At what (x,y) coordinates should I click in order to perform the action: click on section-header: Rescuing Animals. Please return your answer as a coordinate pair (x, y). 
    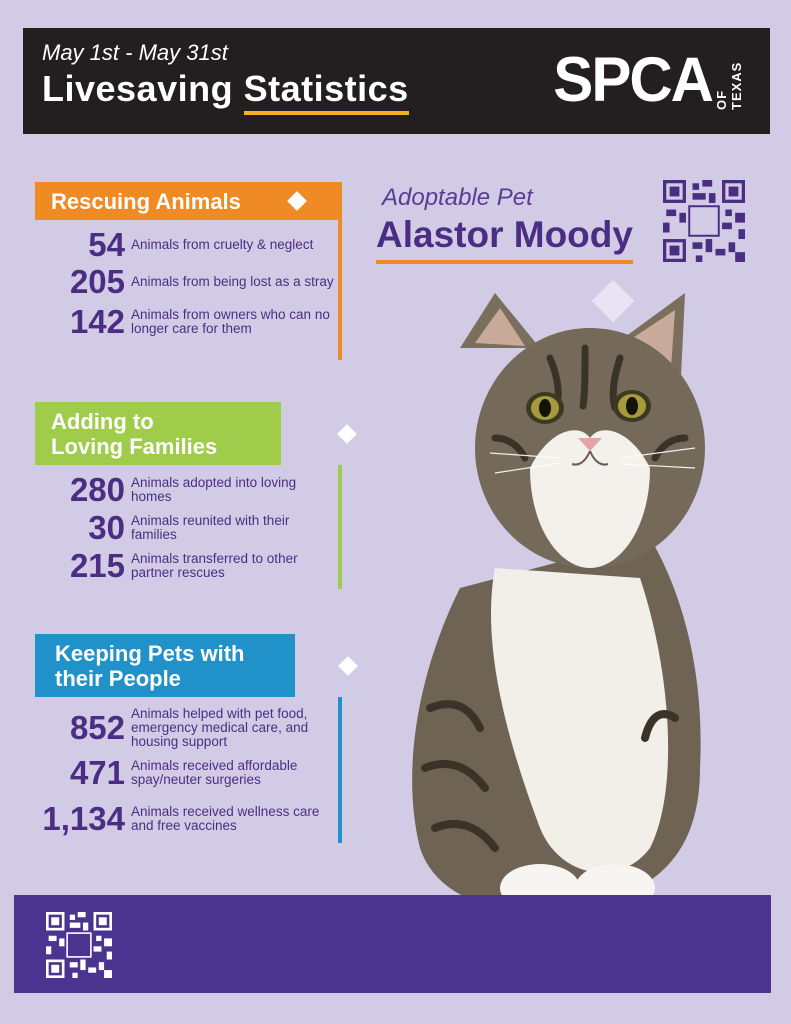
    Looking at the image, I should click on (188, 201).